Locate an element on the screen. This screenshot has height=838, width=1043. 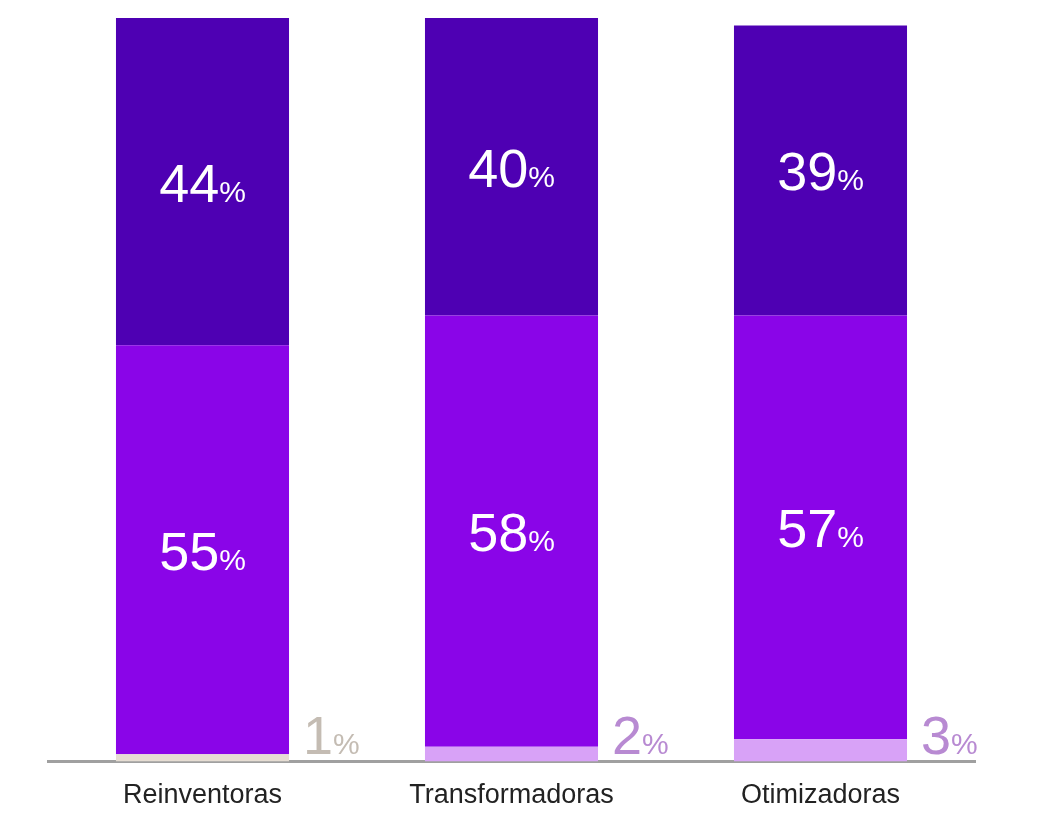
data-label: 3% is located at coordinates (949, 734).